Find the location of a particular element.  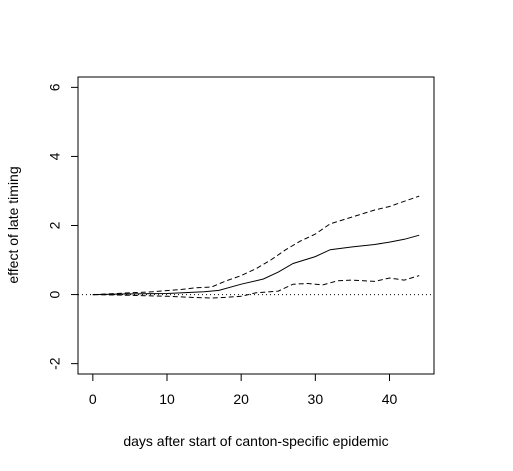

x-axis: 0 10 20 30 40 is located at coordinates (243, 390).